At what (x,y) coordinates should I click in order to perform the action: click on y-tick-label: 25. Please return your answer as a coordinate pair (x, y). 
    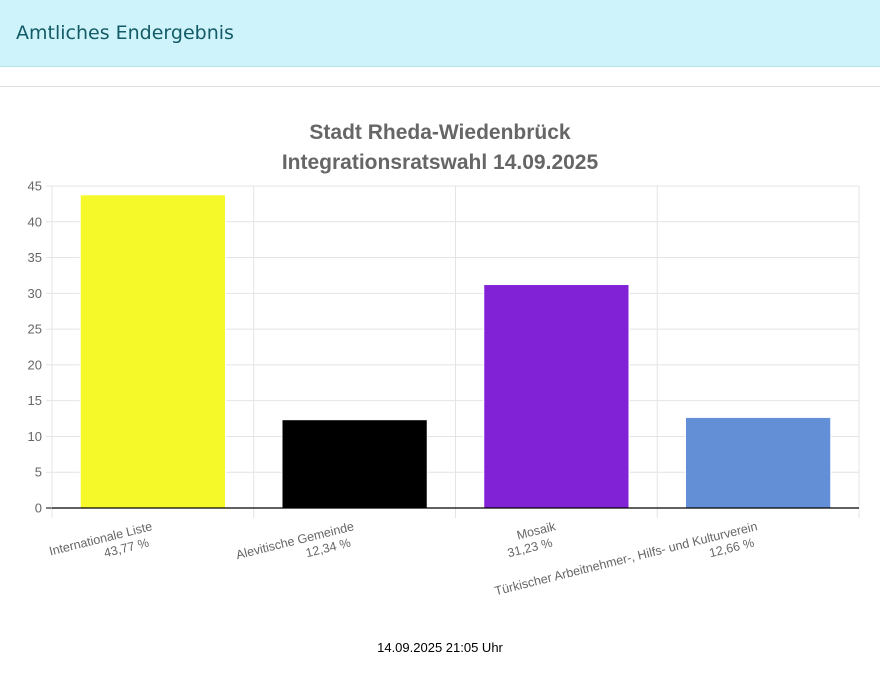
    Looking at the image, I should click on (35, 329).